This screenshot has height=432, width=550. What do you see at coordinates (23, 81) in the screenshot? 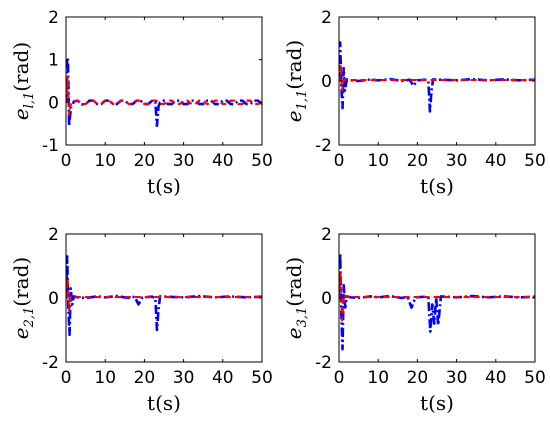
I see `y-axis-label: el,1(rad)` at bounding box center [23, 81].